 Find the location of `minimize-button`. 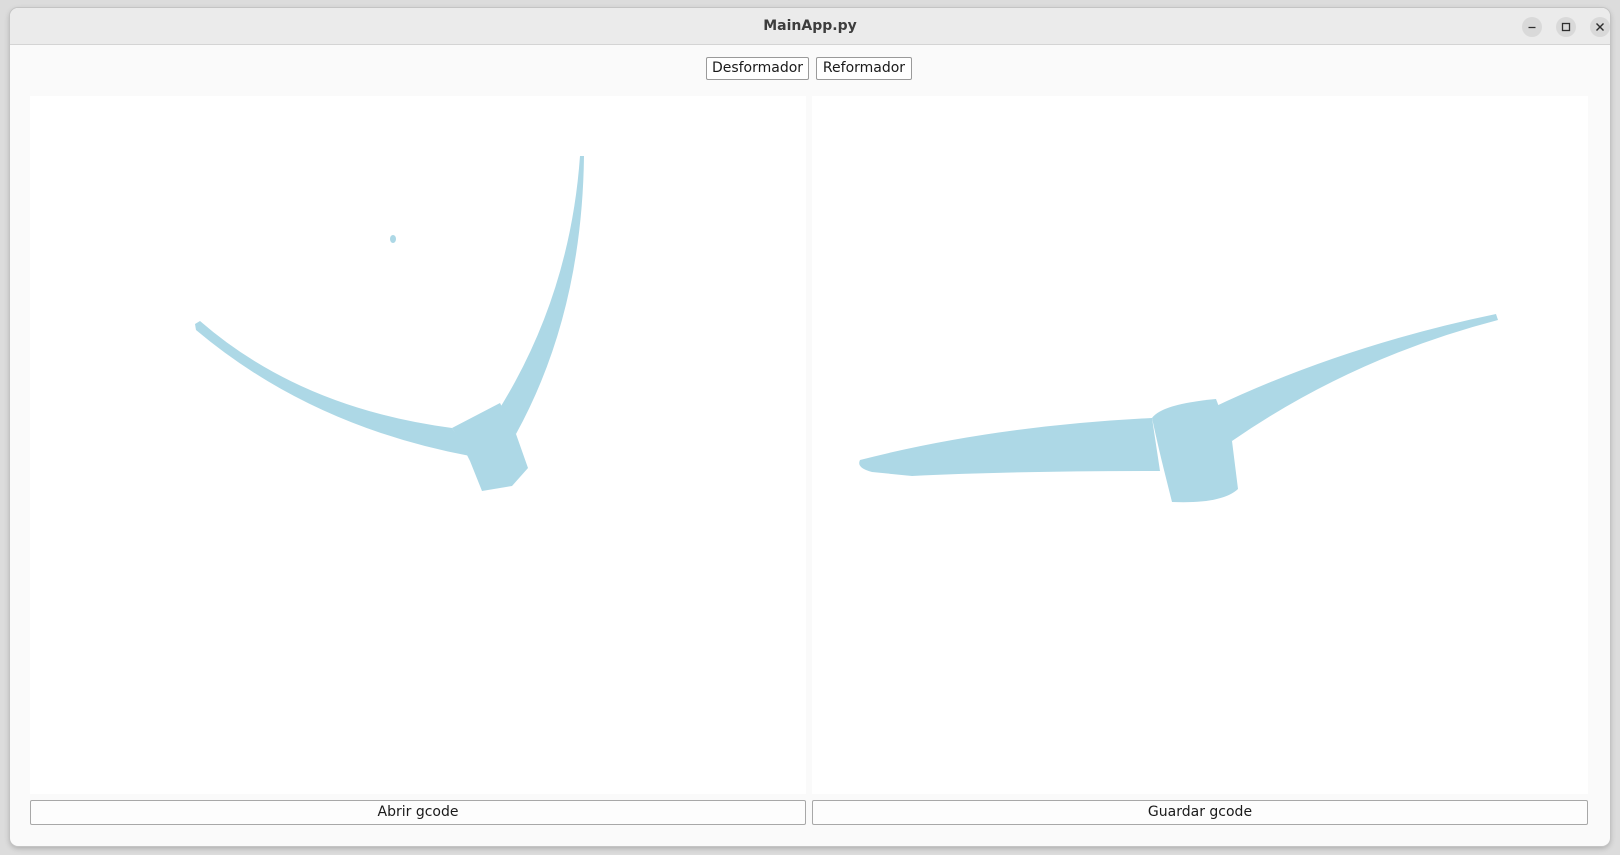

minimize-button is located at coordinates (1532, 27).